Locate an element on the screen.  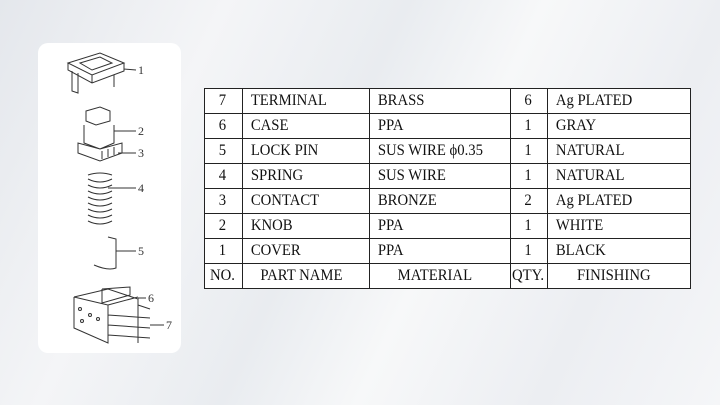
cell-finishing: GRAY is located at coordinates (613, 126).